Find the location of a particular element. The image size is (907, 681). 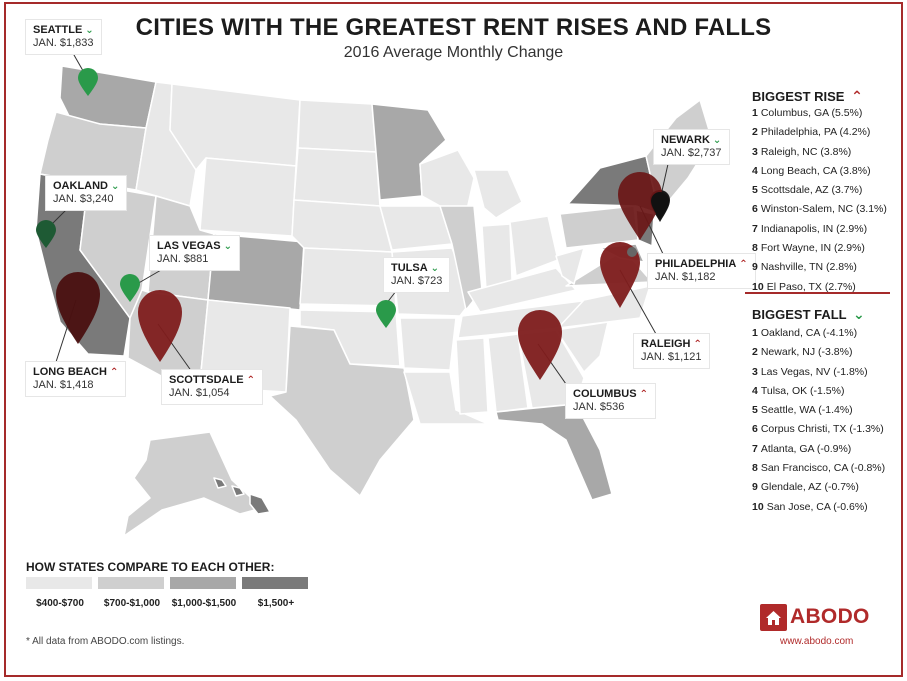

list-item: 4 Long Beach, CA (3.8%) is located at coordinates (819, 171).